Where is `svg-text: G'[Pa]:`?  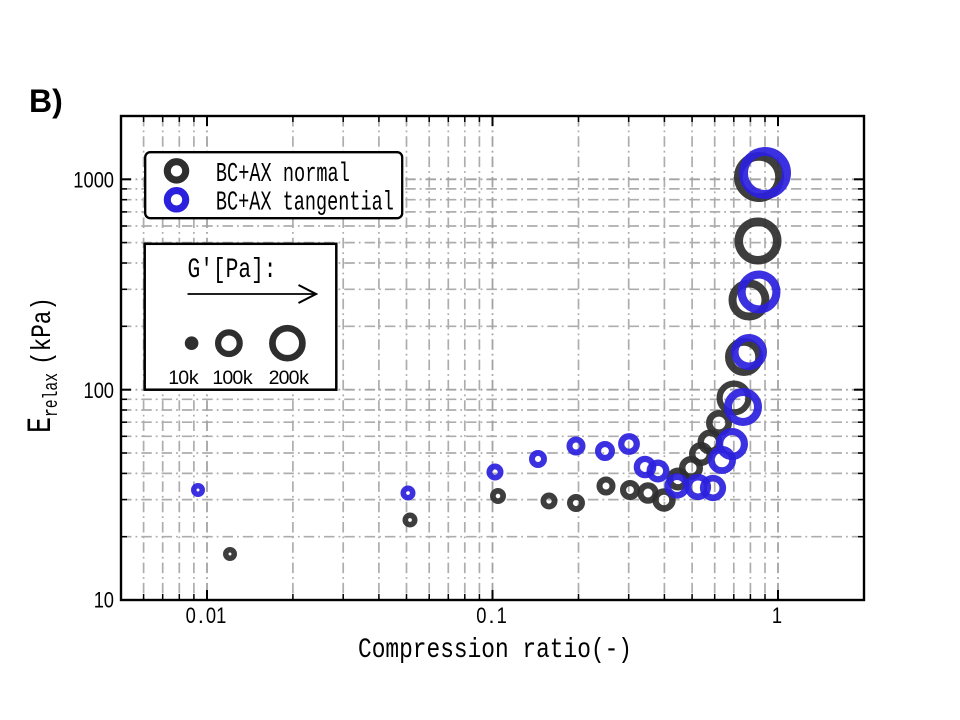
svg-text: G'[Pa]: is located at coordinates (232, 270).